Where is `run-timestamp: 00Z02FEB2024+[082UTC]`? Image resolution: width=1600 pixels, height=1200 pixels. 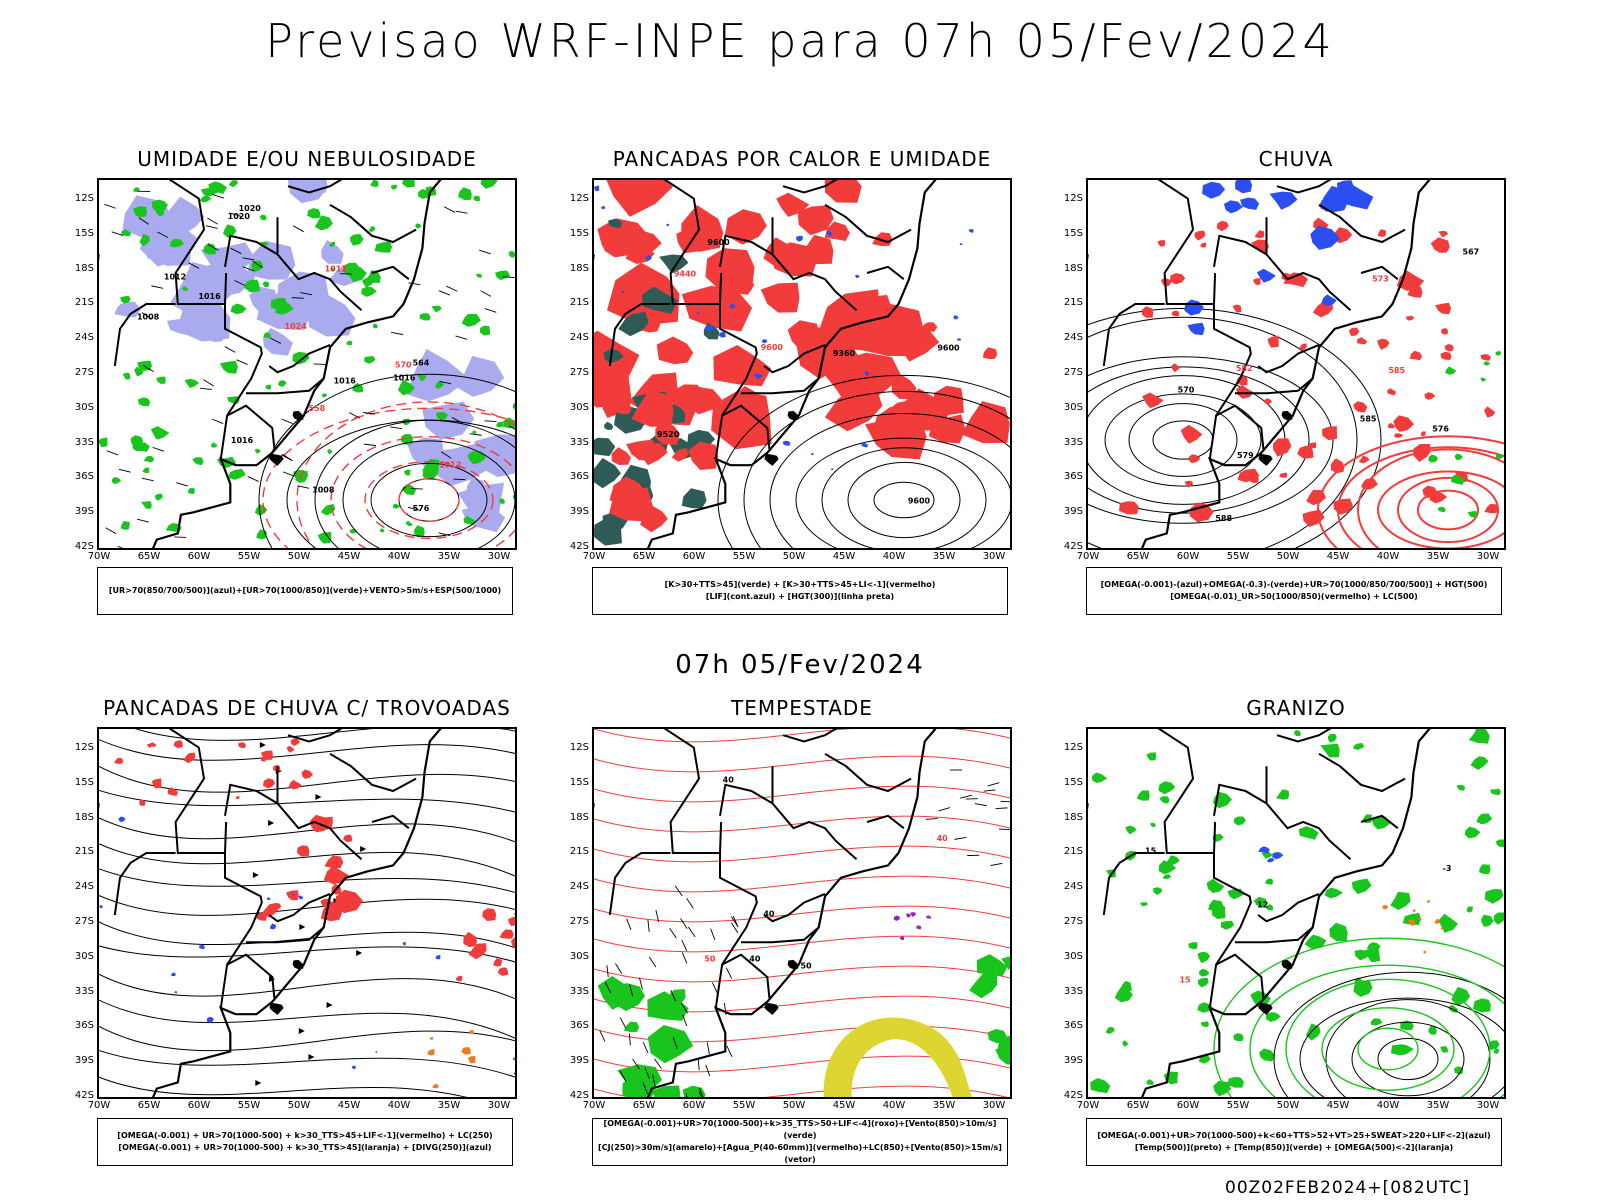 run-timestamp: 00Z02FEB2024+[082UTC] is located at coordinates (1348, 1188).